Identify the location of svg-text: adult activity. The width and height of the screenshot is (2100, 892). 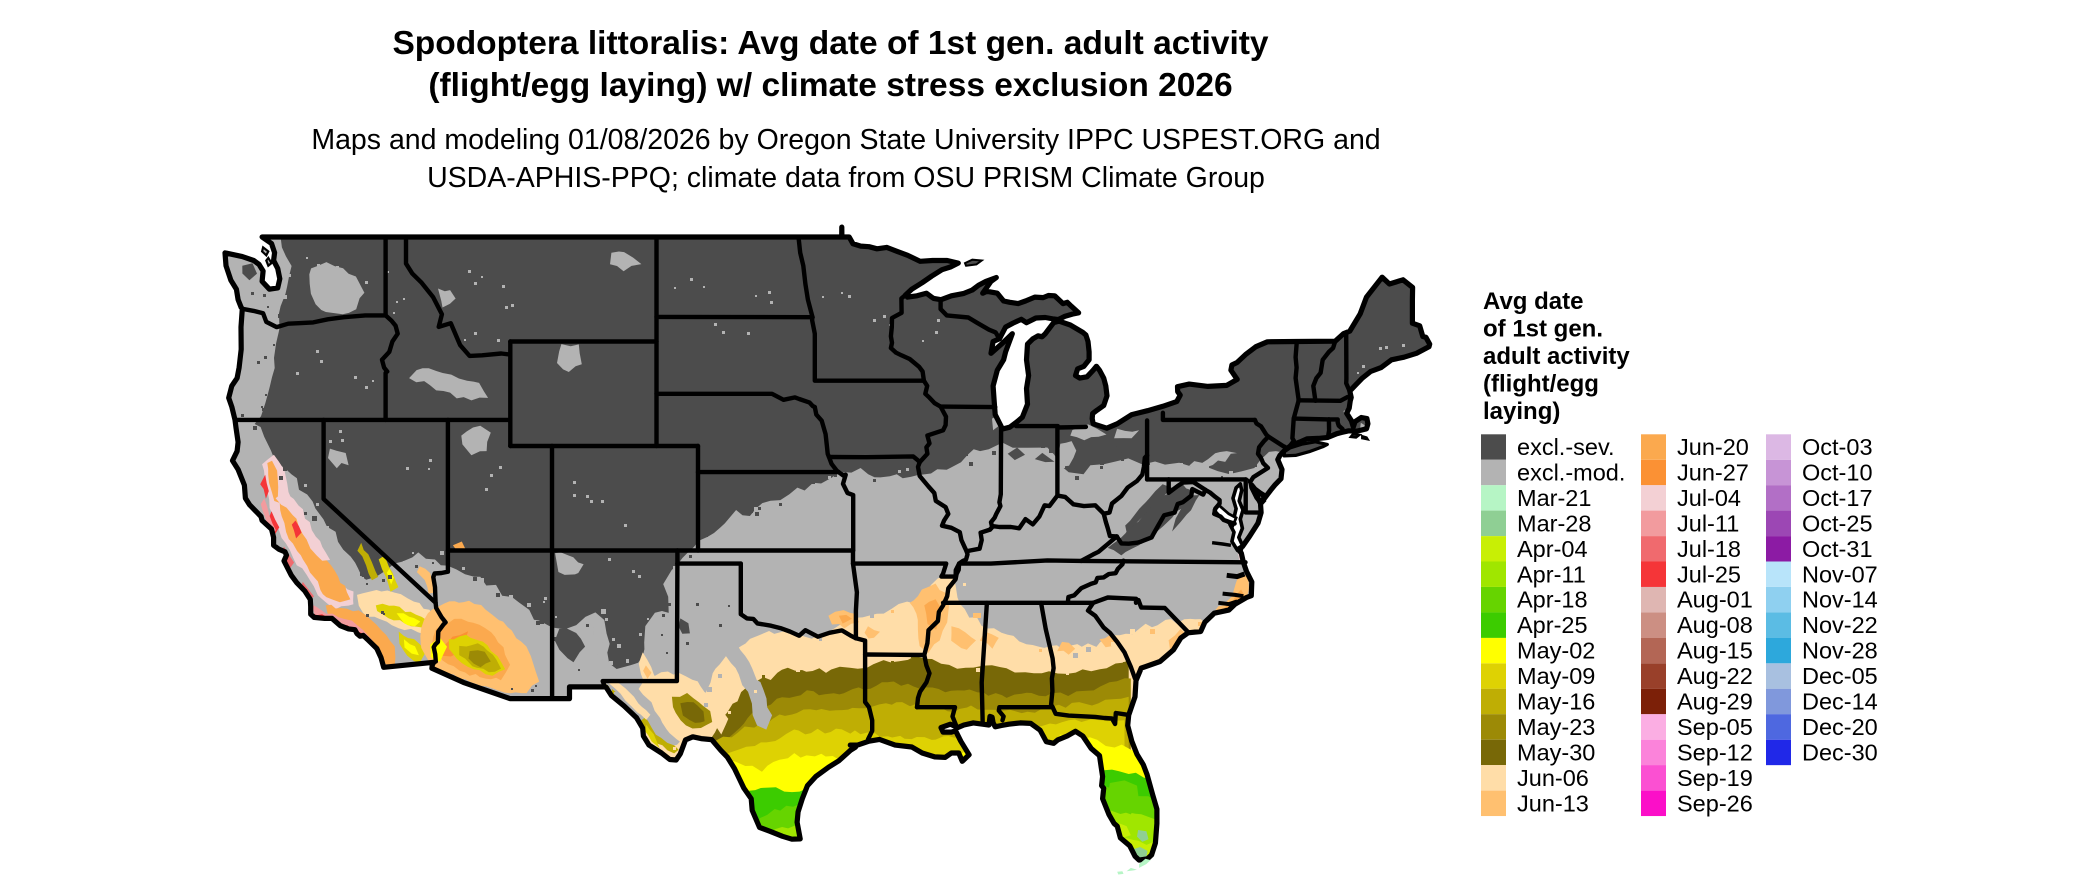
(1556, 356).